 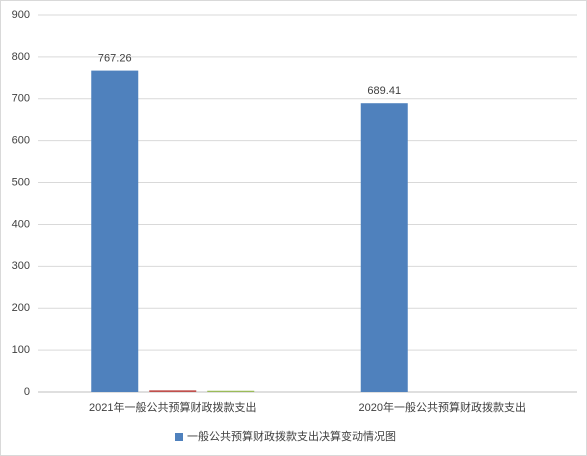 What do you see at coordinates (172, 407) in the screenshot?
I see `x-tick-label: 2021年一般公共预算财政拨款支出` at bounding box center [172, 407].